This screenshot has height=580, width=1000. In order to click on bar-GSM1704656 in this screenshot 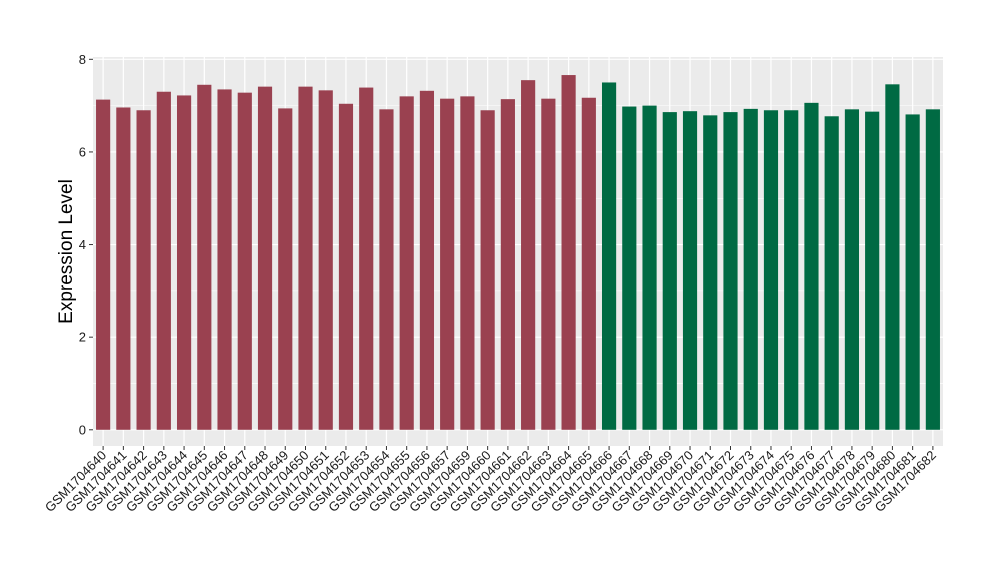, I will do `click(427, 260)`.